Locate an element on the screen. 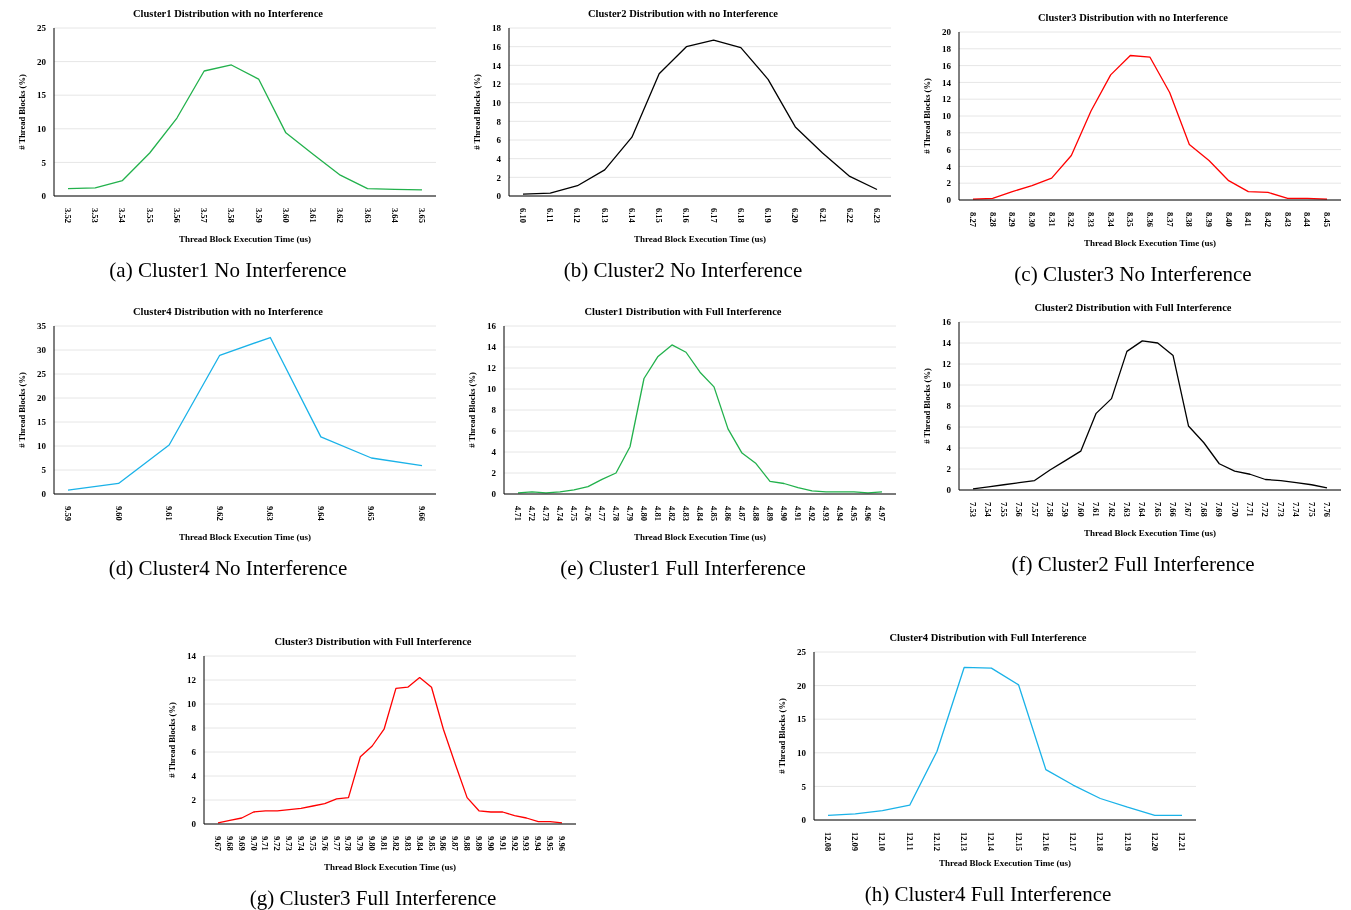  x-tick-label: 6.20 is located at coordinates (795, 215).